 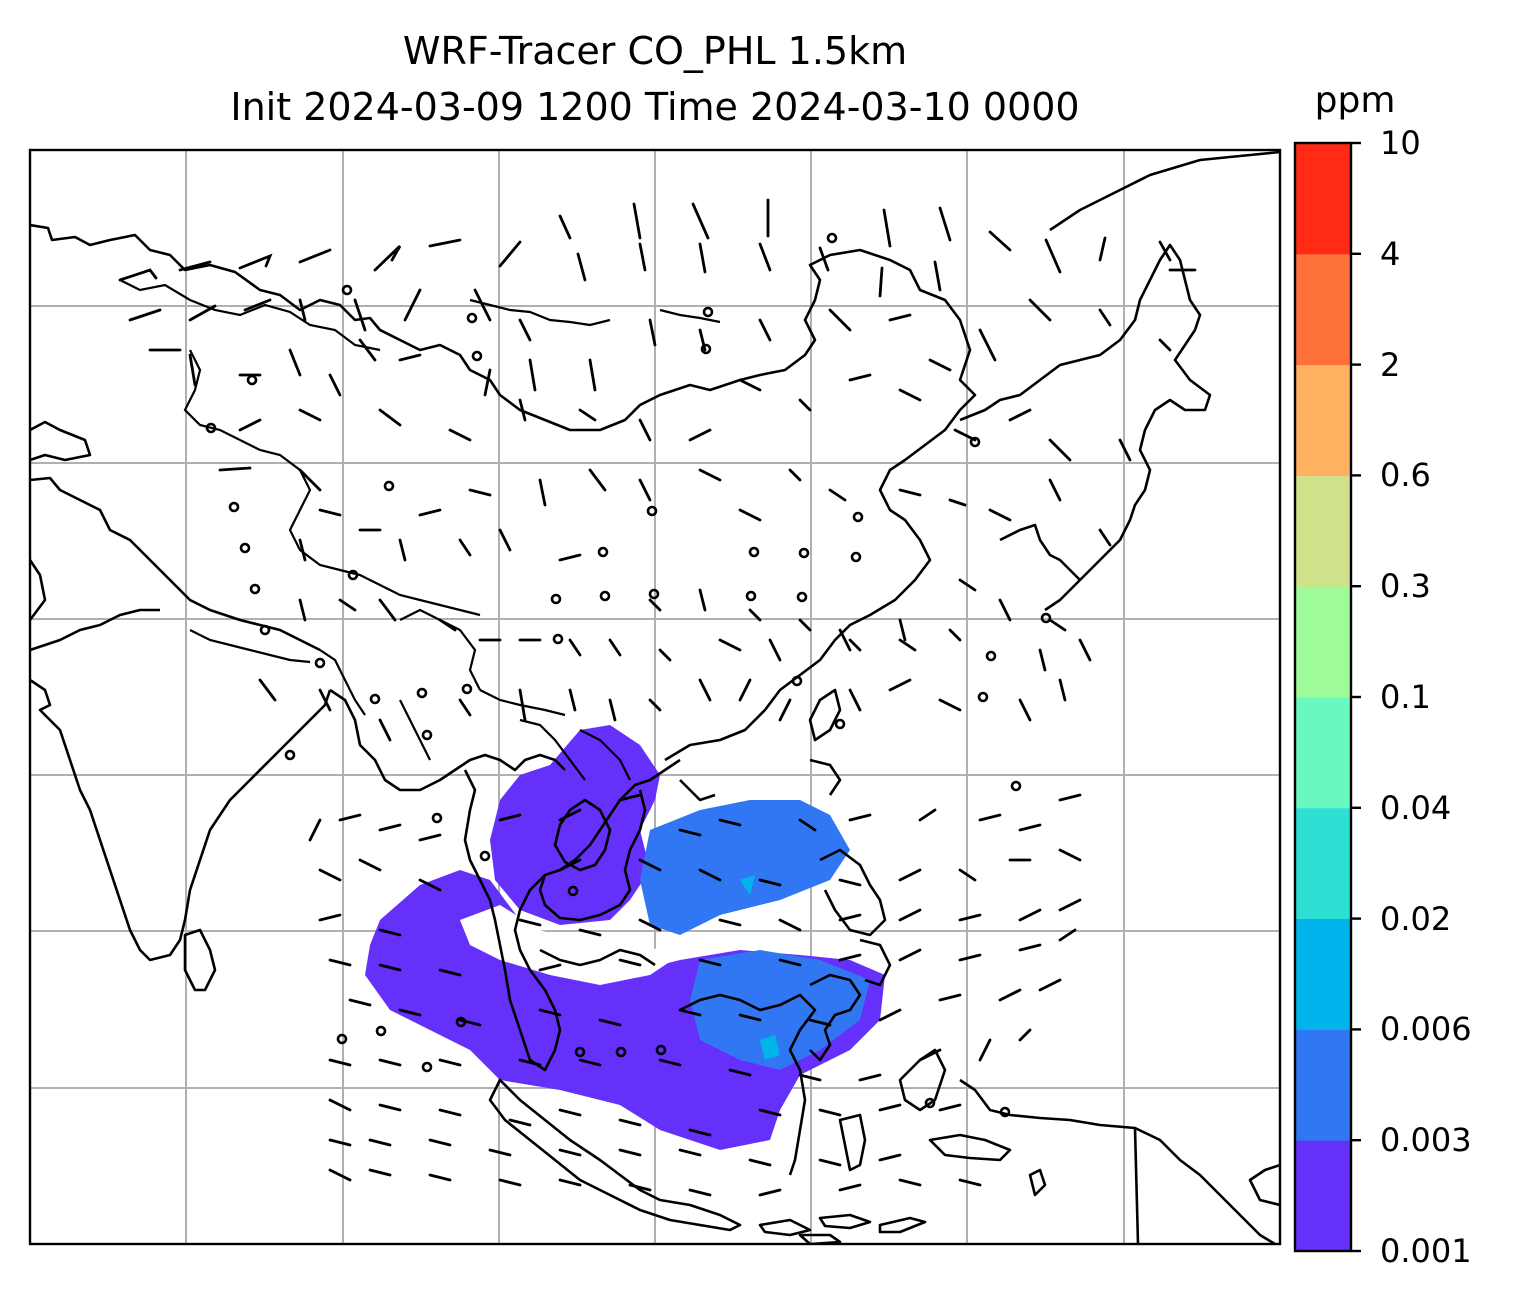 What do you see at coordinates (1426, 1029) in the screenshot?
I see `colorbar-tick-label: 0.006` at bounding box center [1426, 1029].